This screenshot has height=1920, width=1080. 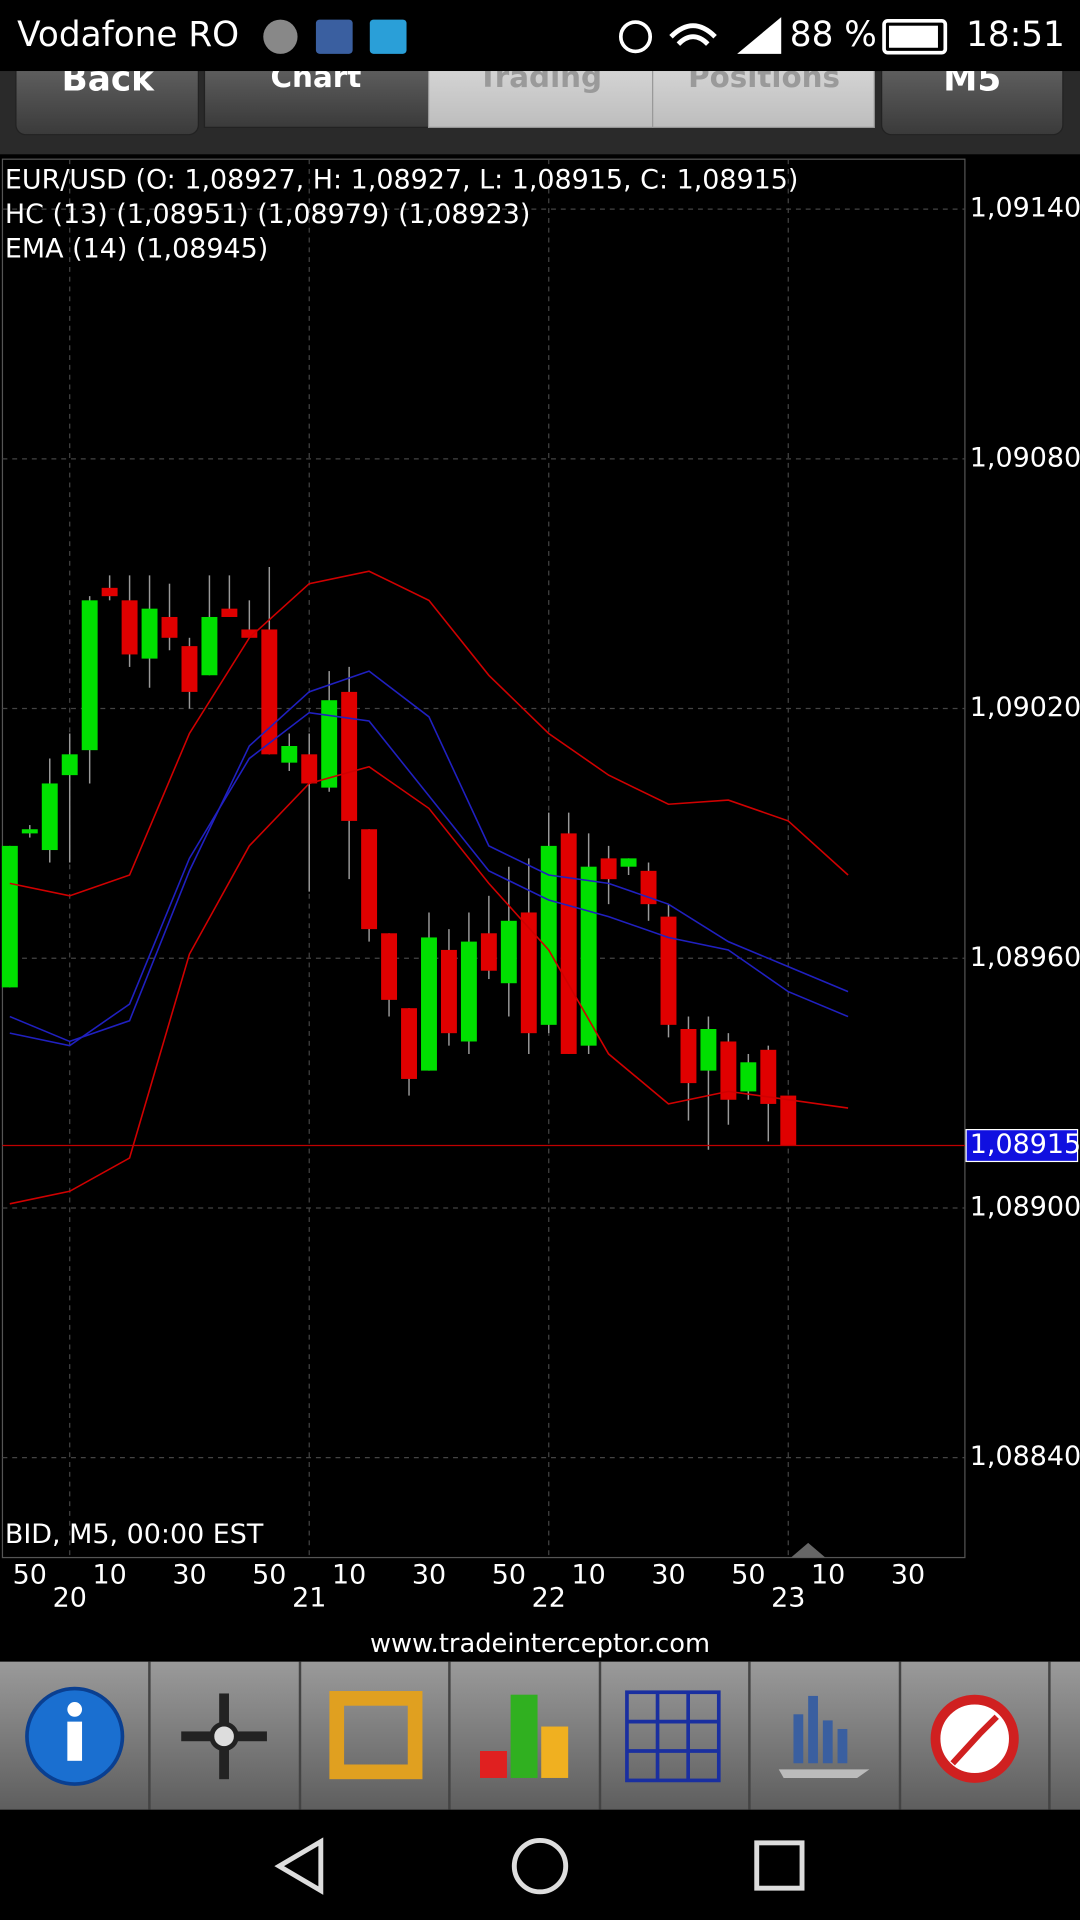 I want to click on nav-back, so click(x=299, y=1866).